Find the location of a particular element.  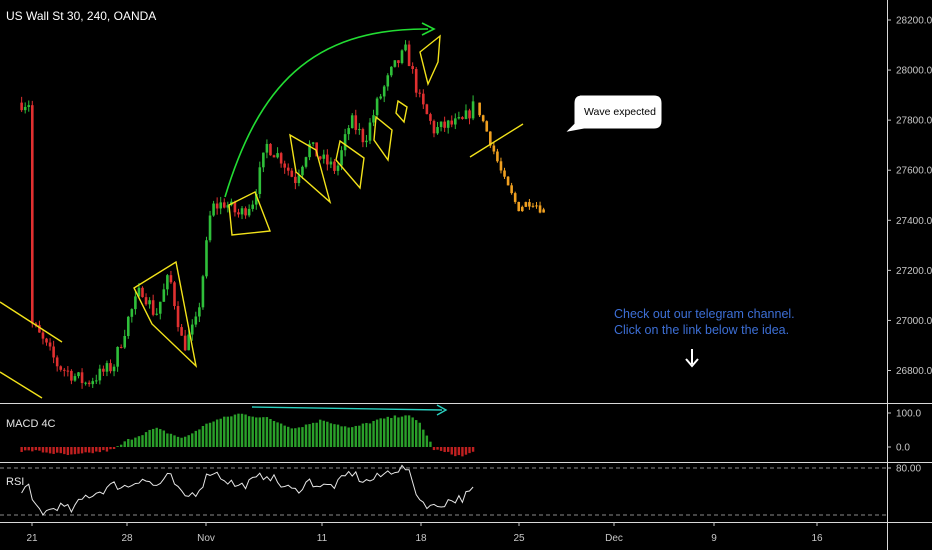

divergence-arrow-head-icon is located at coordinates (442, 410).